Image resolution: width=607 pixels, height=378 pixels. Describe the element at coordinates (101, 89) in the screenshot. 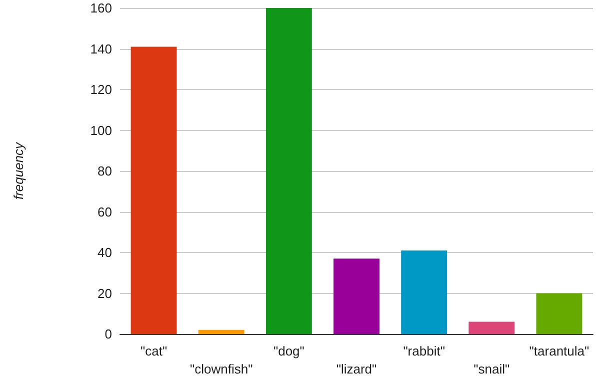

I see `y-tick-label: 120` at that location.